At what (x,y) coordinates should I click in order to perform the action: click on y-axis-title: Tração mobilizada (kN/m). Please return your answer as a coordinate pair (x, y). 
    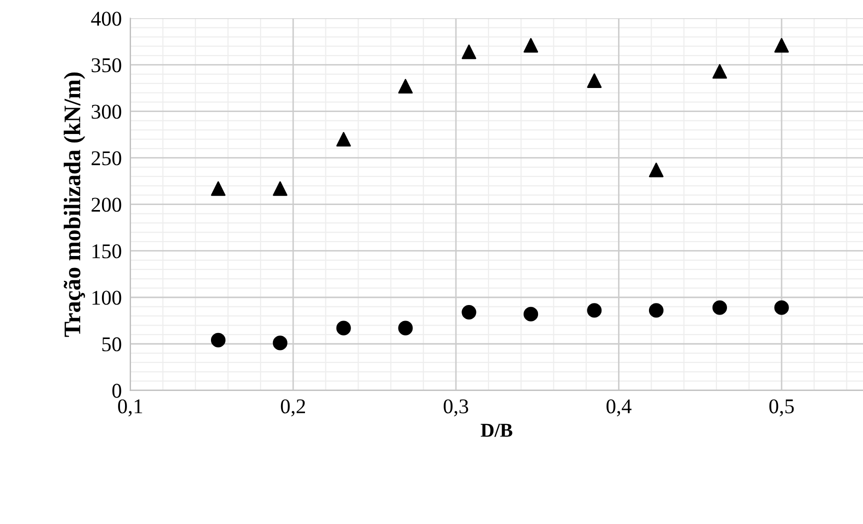
    Looking at the image, I should click on (75, 204).